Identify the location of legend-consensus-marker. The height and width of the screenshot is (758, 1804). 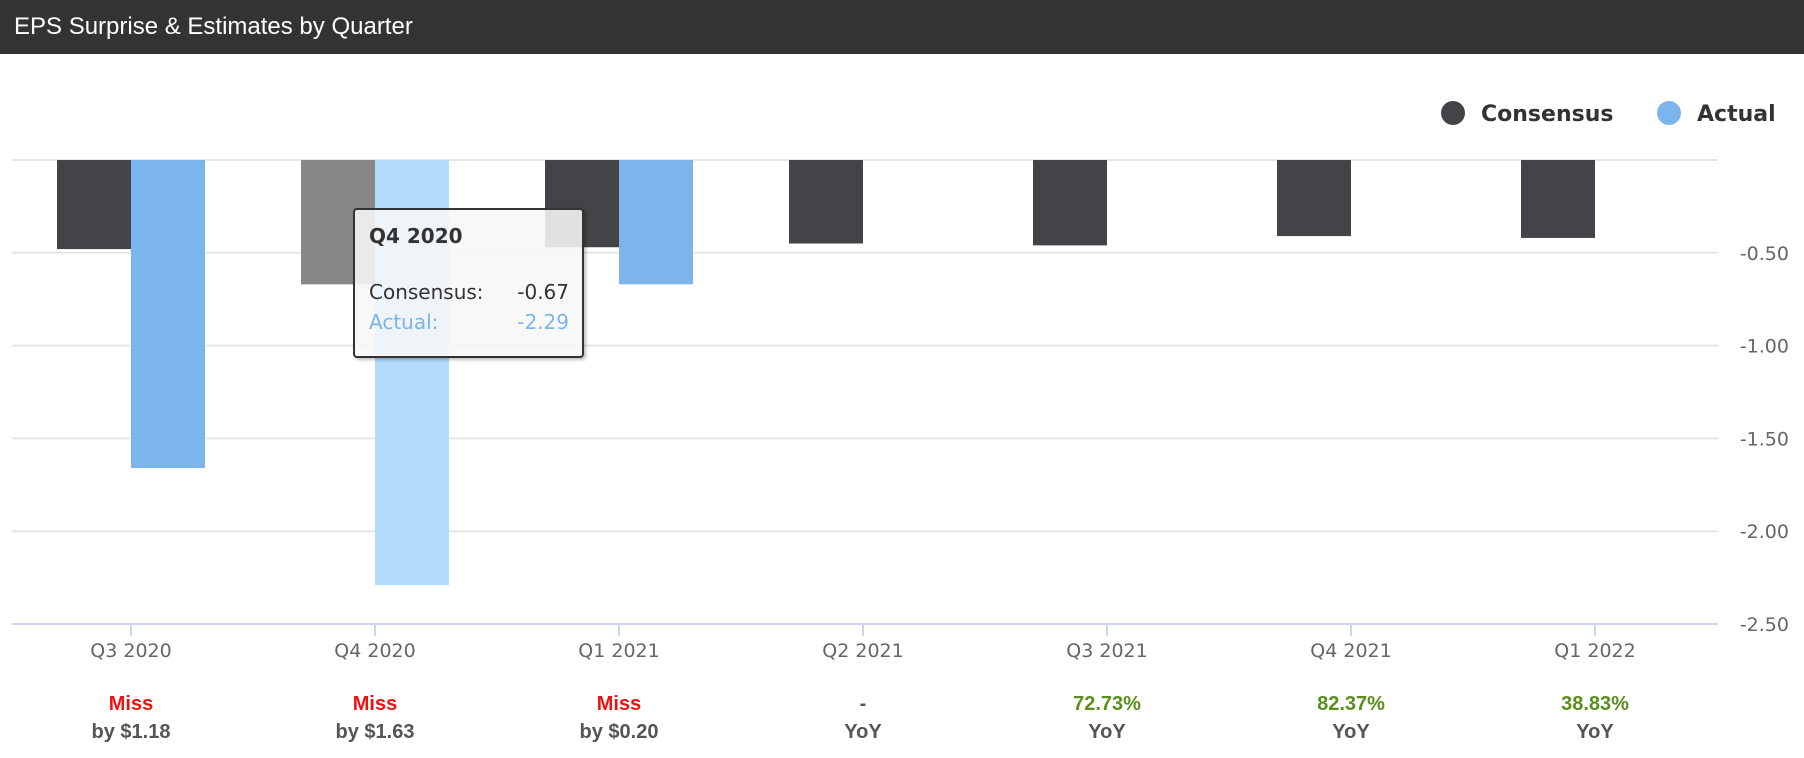
(1453, 113).